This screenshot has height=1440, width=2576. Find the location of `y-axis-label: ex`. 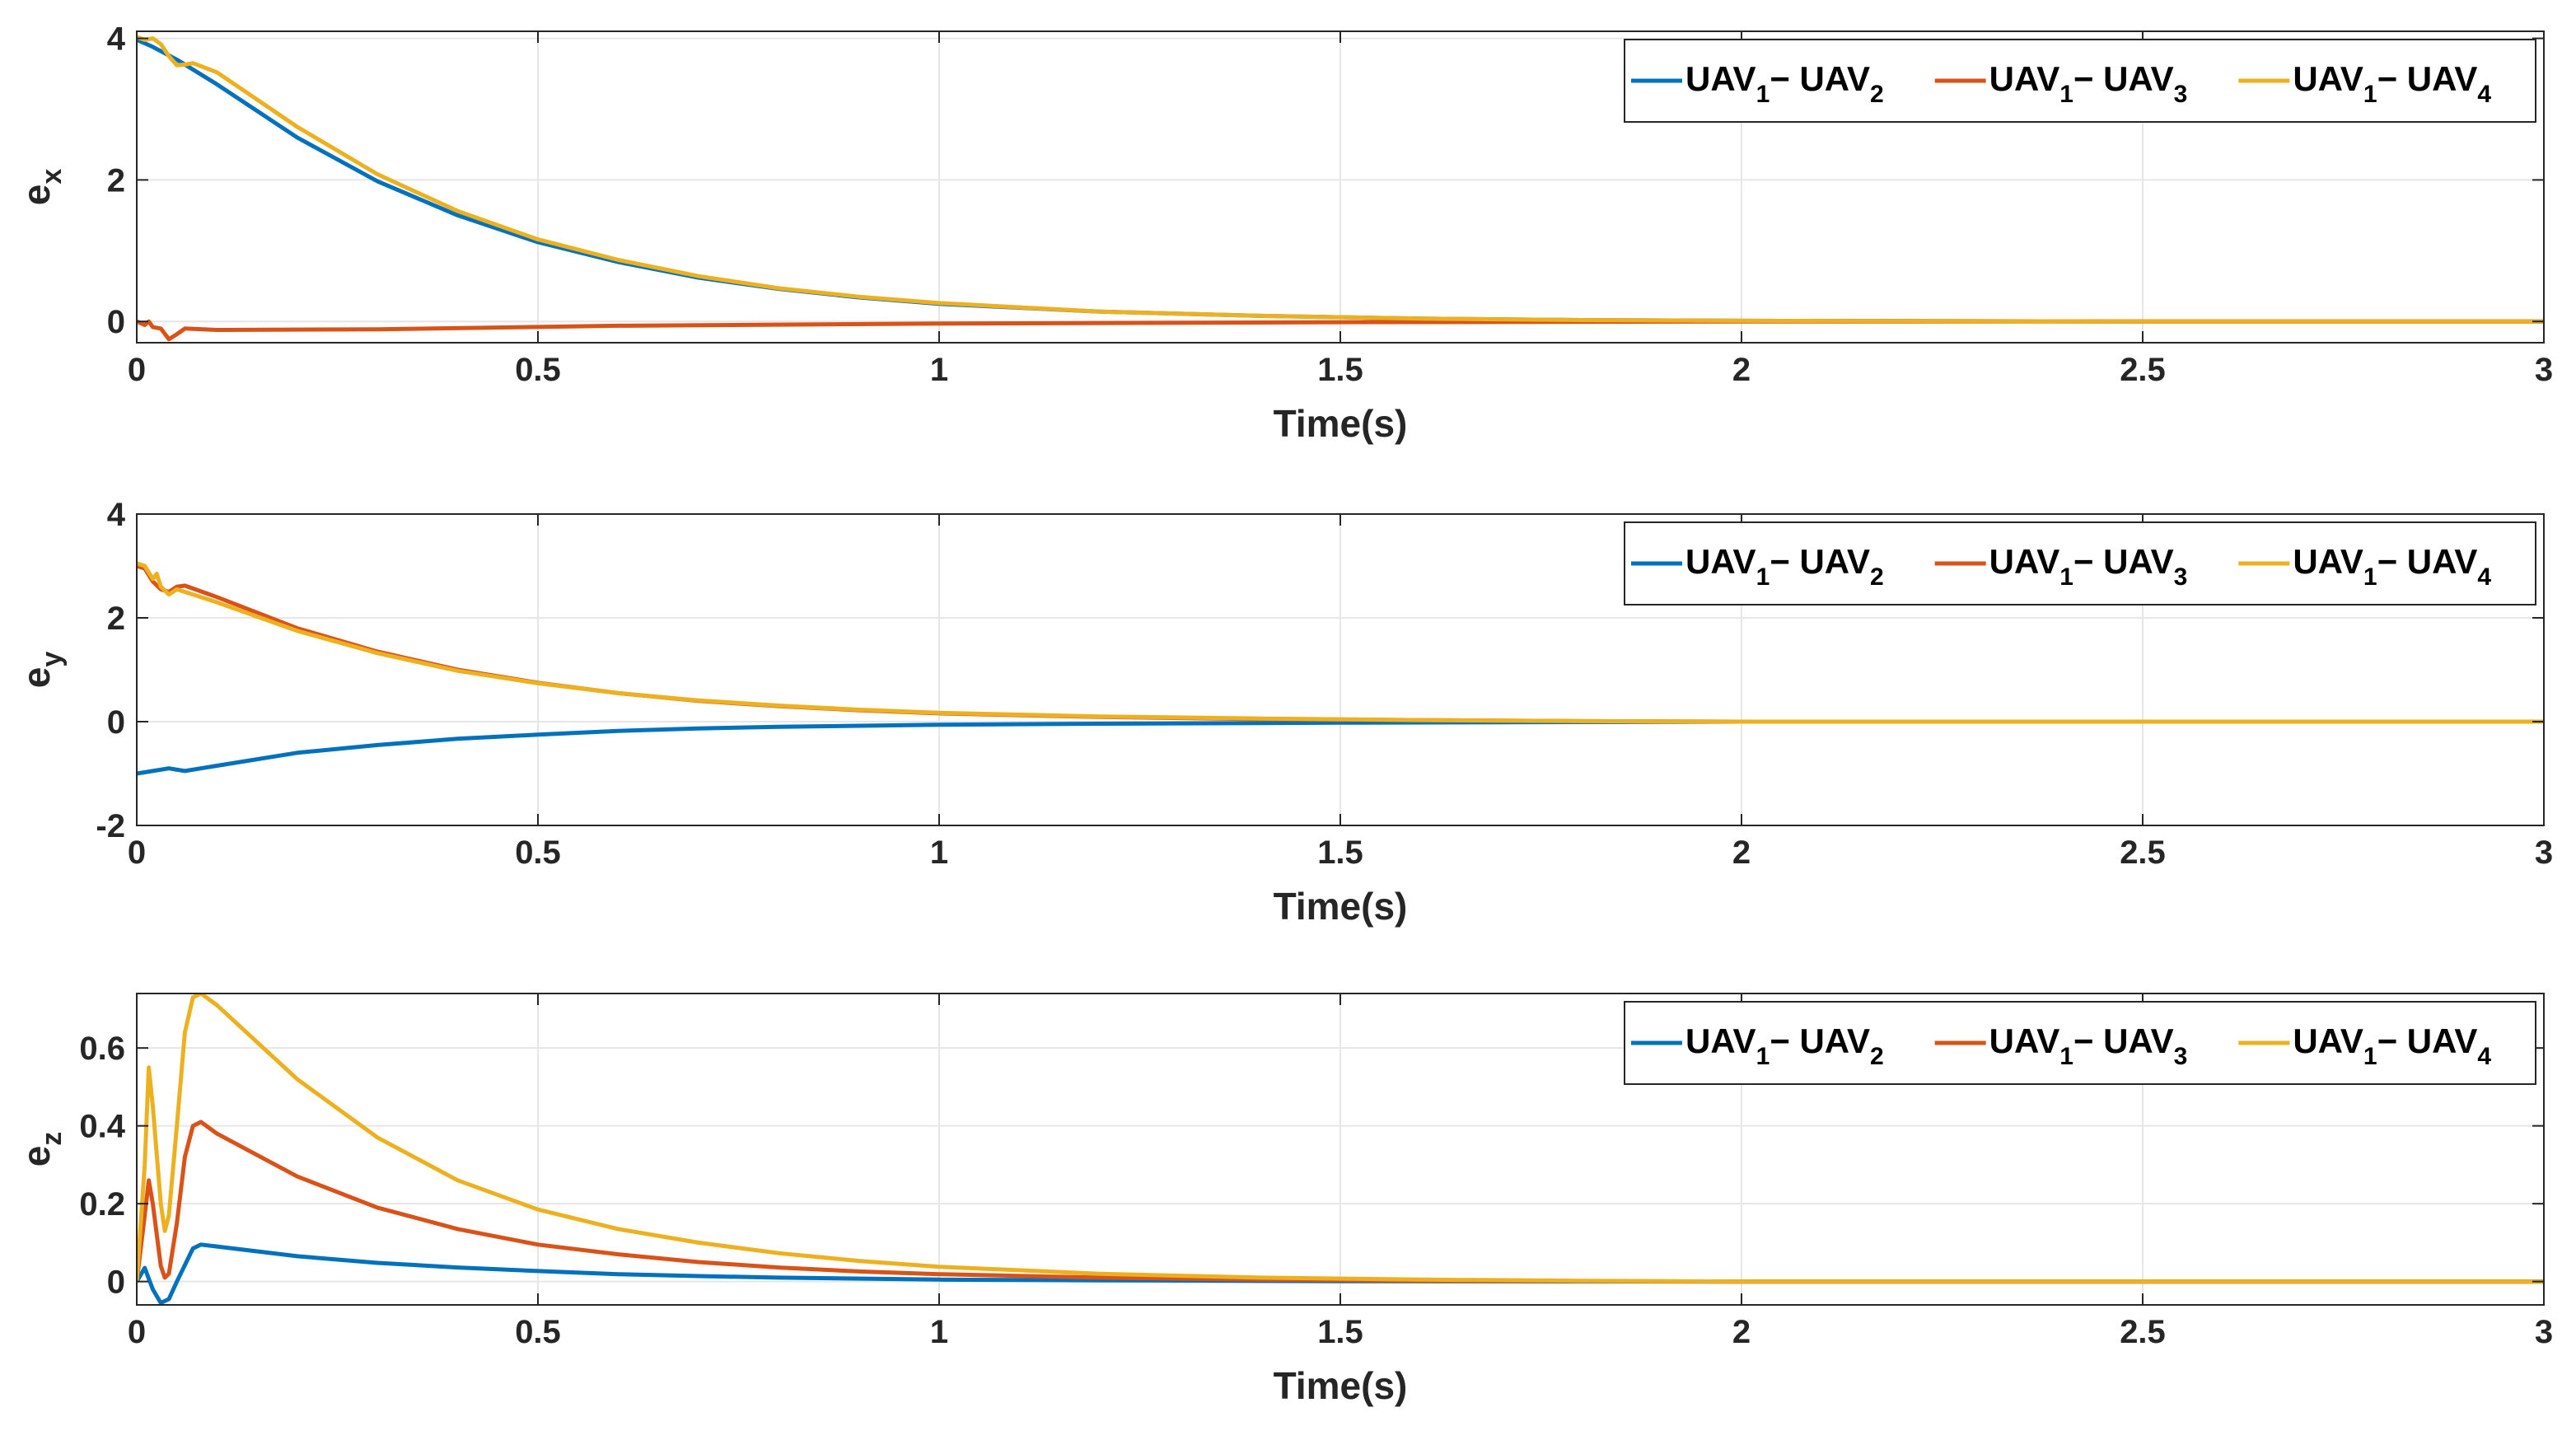

y-axis-label: ex is located at coordinates (41, 187).